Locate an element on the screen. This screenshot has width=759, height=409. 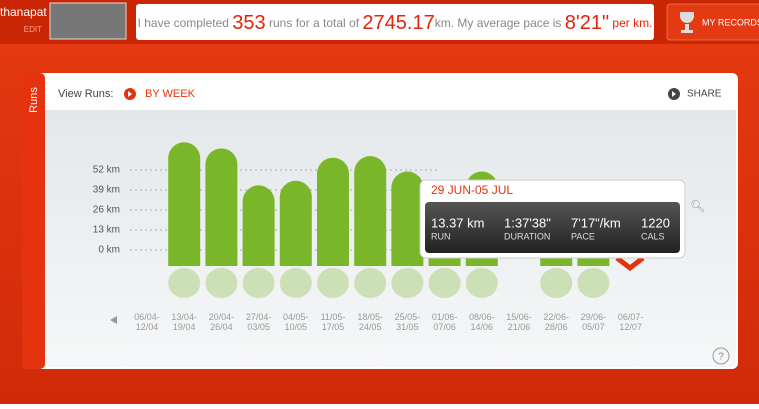
x-tick-line: 20/04- is located at coordinates (222, 317).